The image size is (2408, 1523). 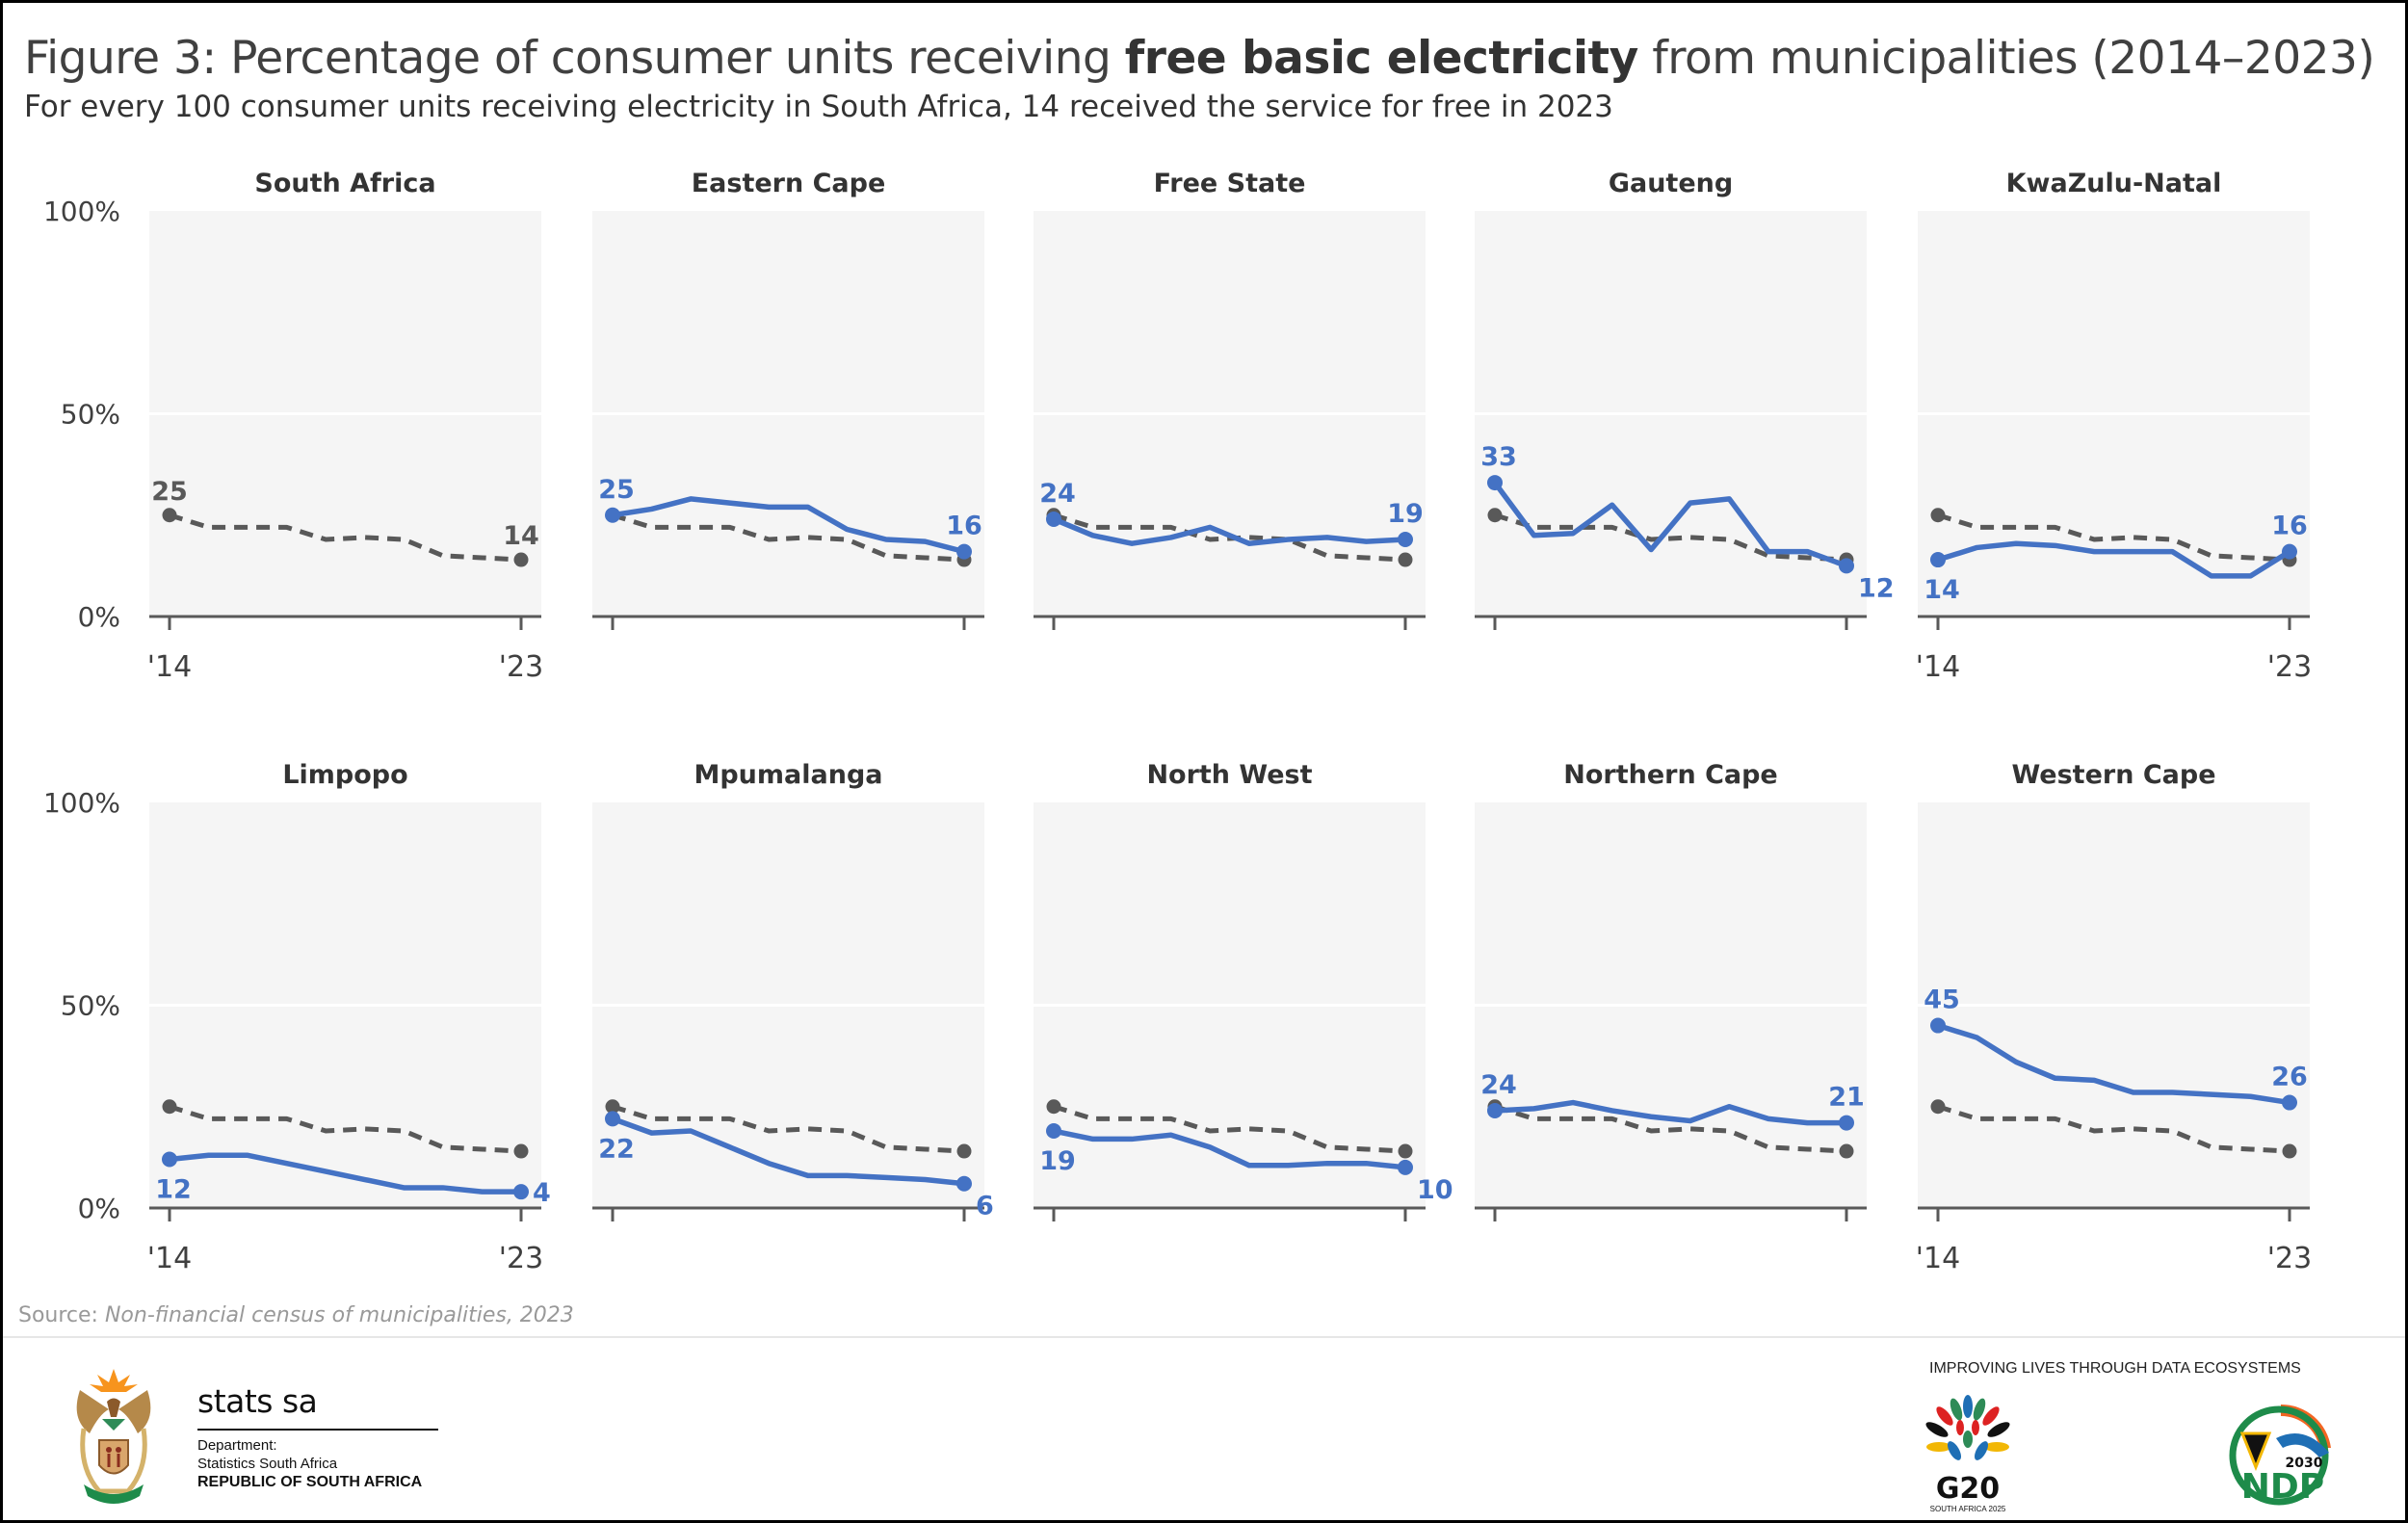 What do you see at coordinates (293, 426) in the screenshot?
I see `panel-south-africa: South Africa 0% 50% 100% '14 '23 25 14` at bounding box center [293, 426].